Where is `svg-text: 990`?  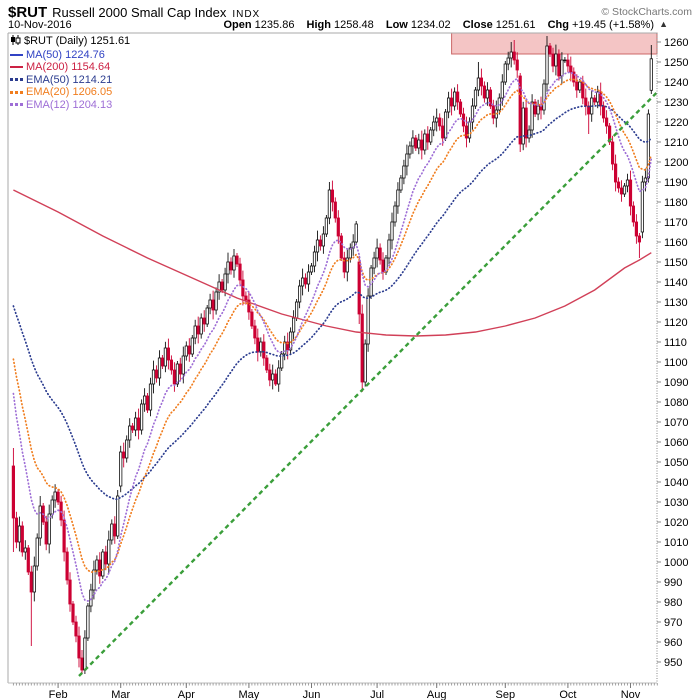 svg-text: 990 is located at coordinates (673, 583).